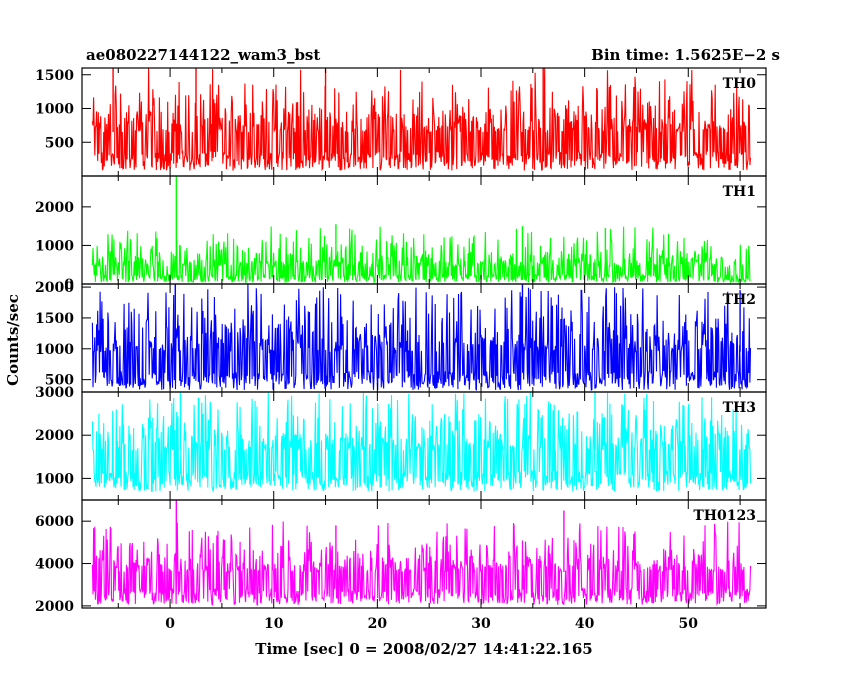  What do you see at coordinates (724, 516) in the screenshot?
I see `panel-label-th0123: TH0123` at bounding box center [724, 516].